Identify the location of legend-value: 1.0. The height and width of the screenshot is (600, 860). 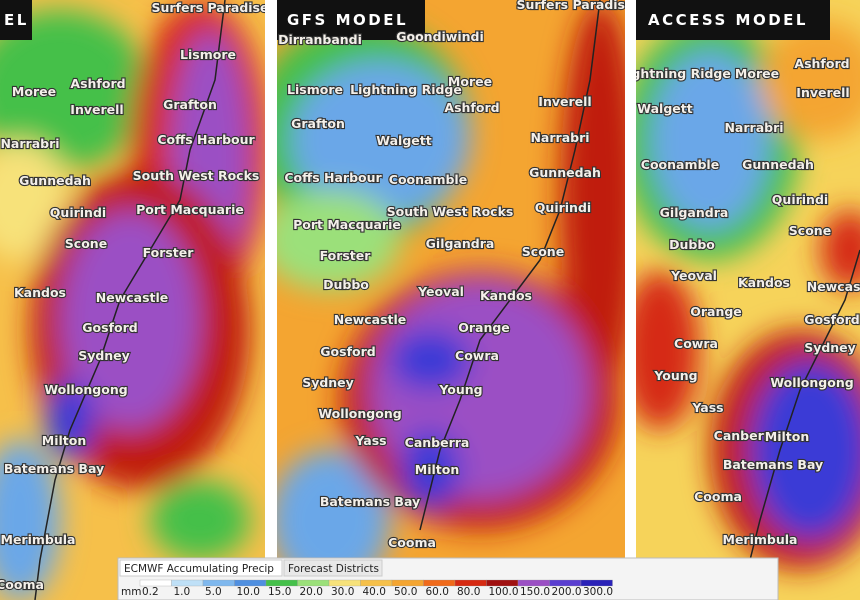
(182, 592).